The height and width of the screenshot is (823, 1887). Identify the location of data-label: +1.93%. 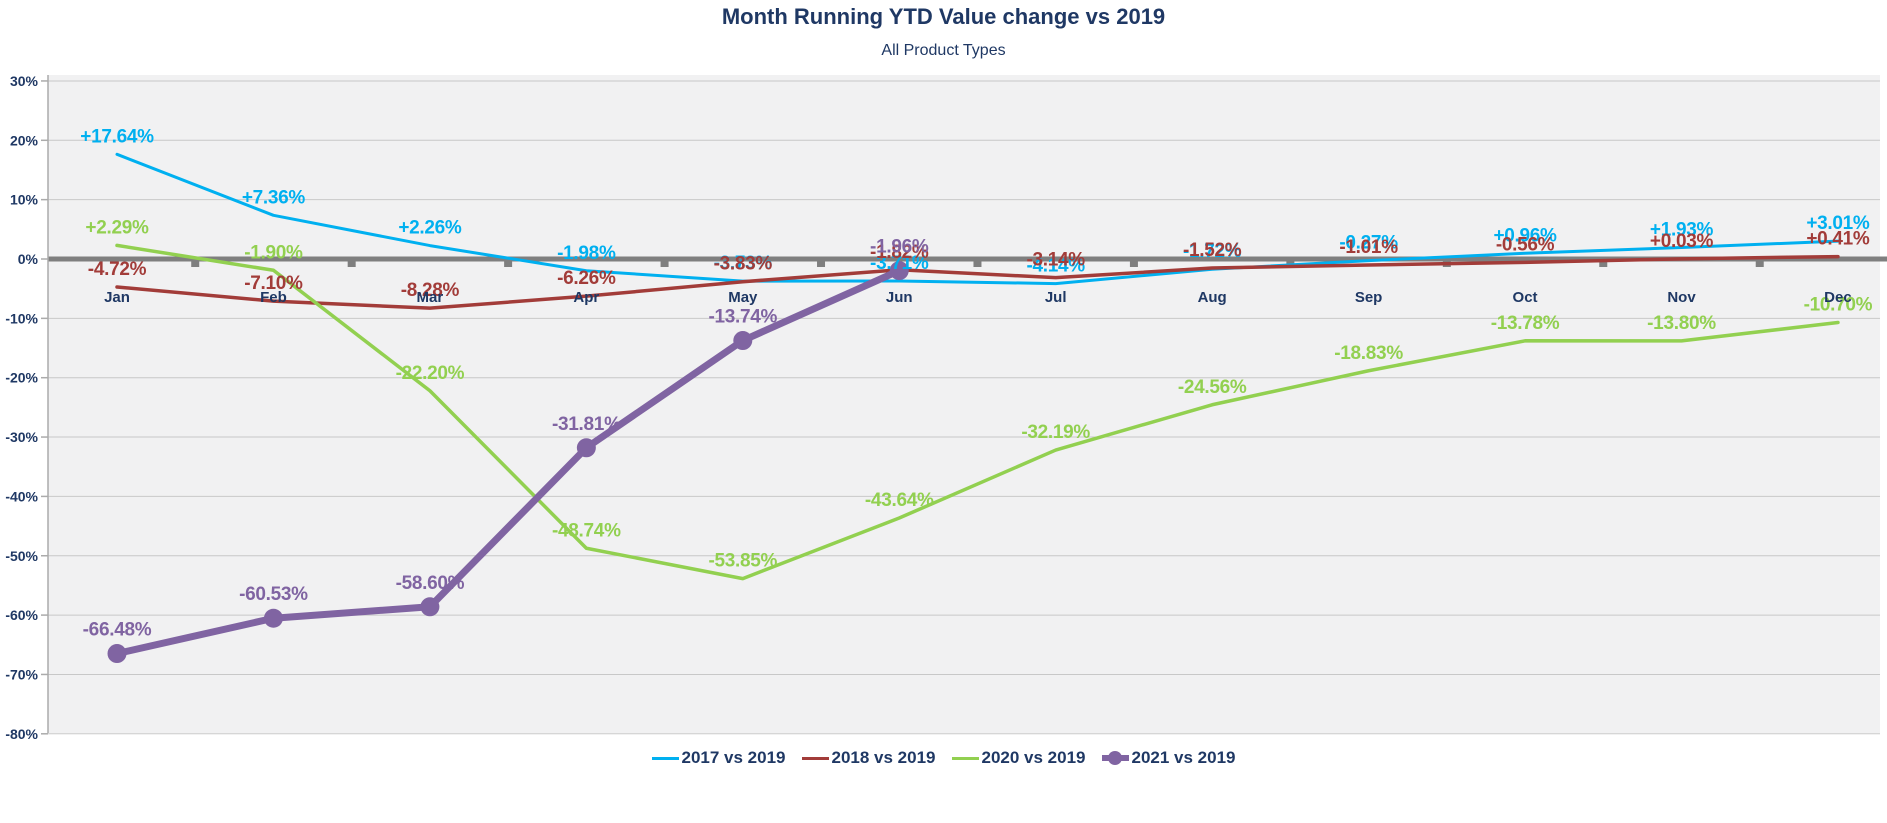
(1682, 230).